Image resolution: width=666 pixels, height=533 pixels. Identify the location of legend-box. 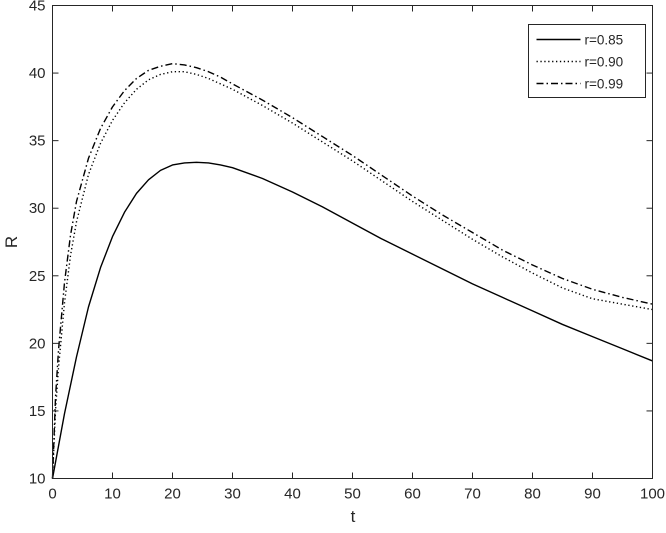
(587, 61).